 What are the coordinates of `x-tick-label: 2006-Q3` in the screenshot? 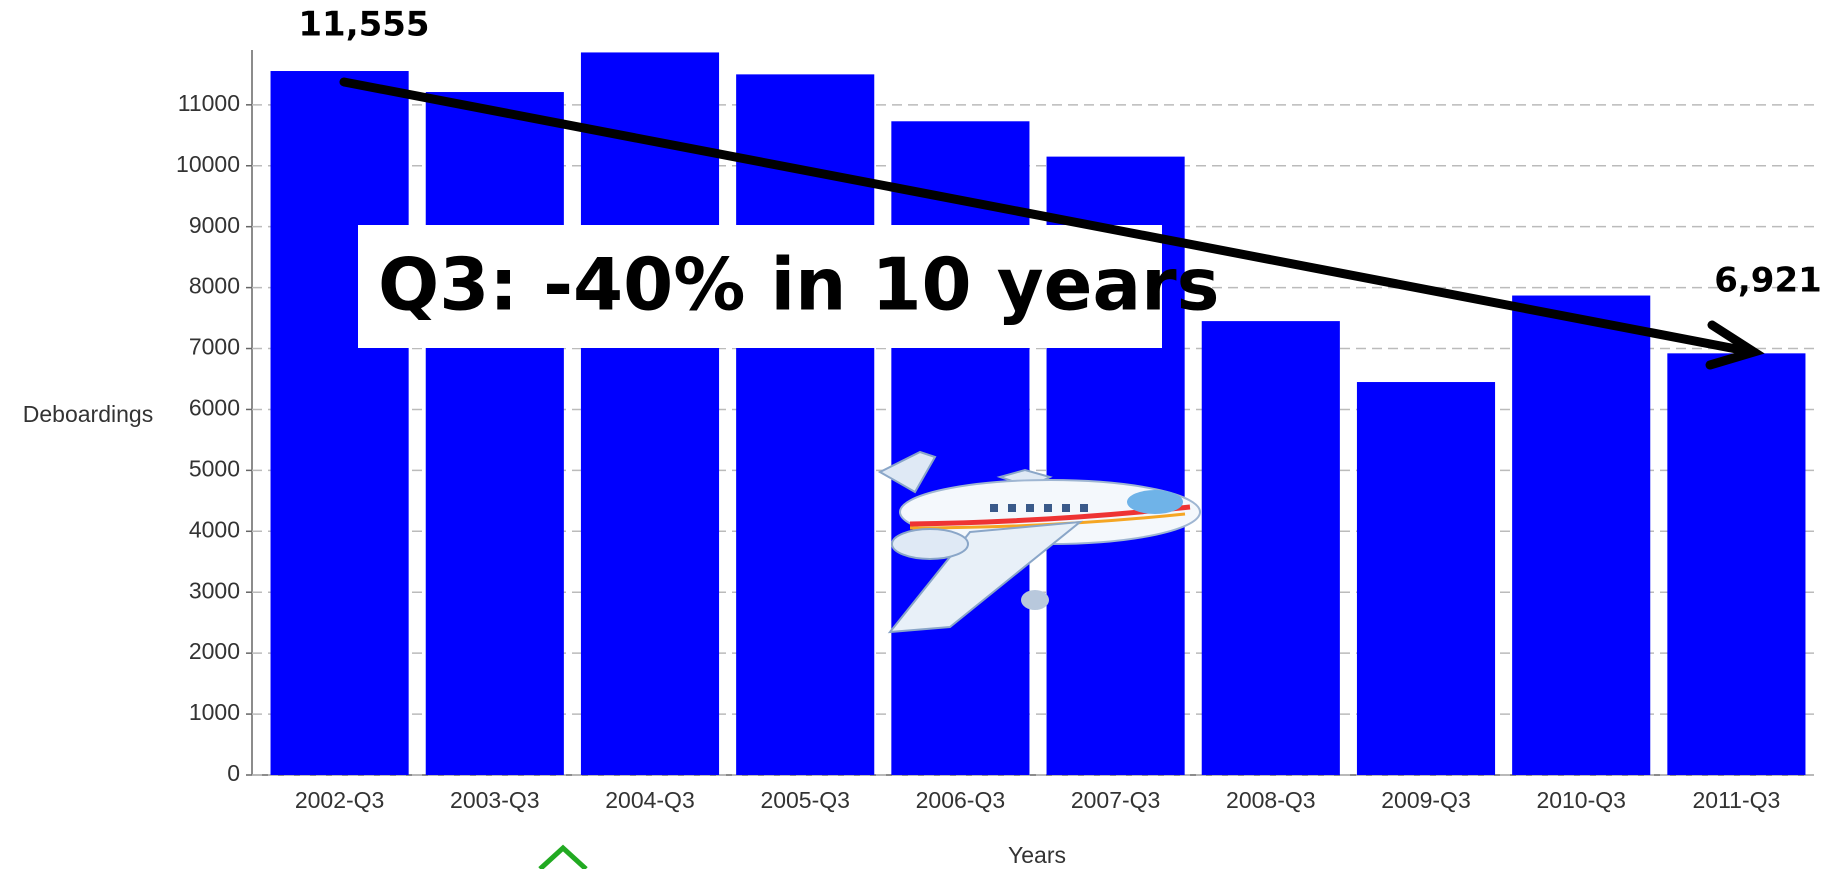 It's located at (961, 800).